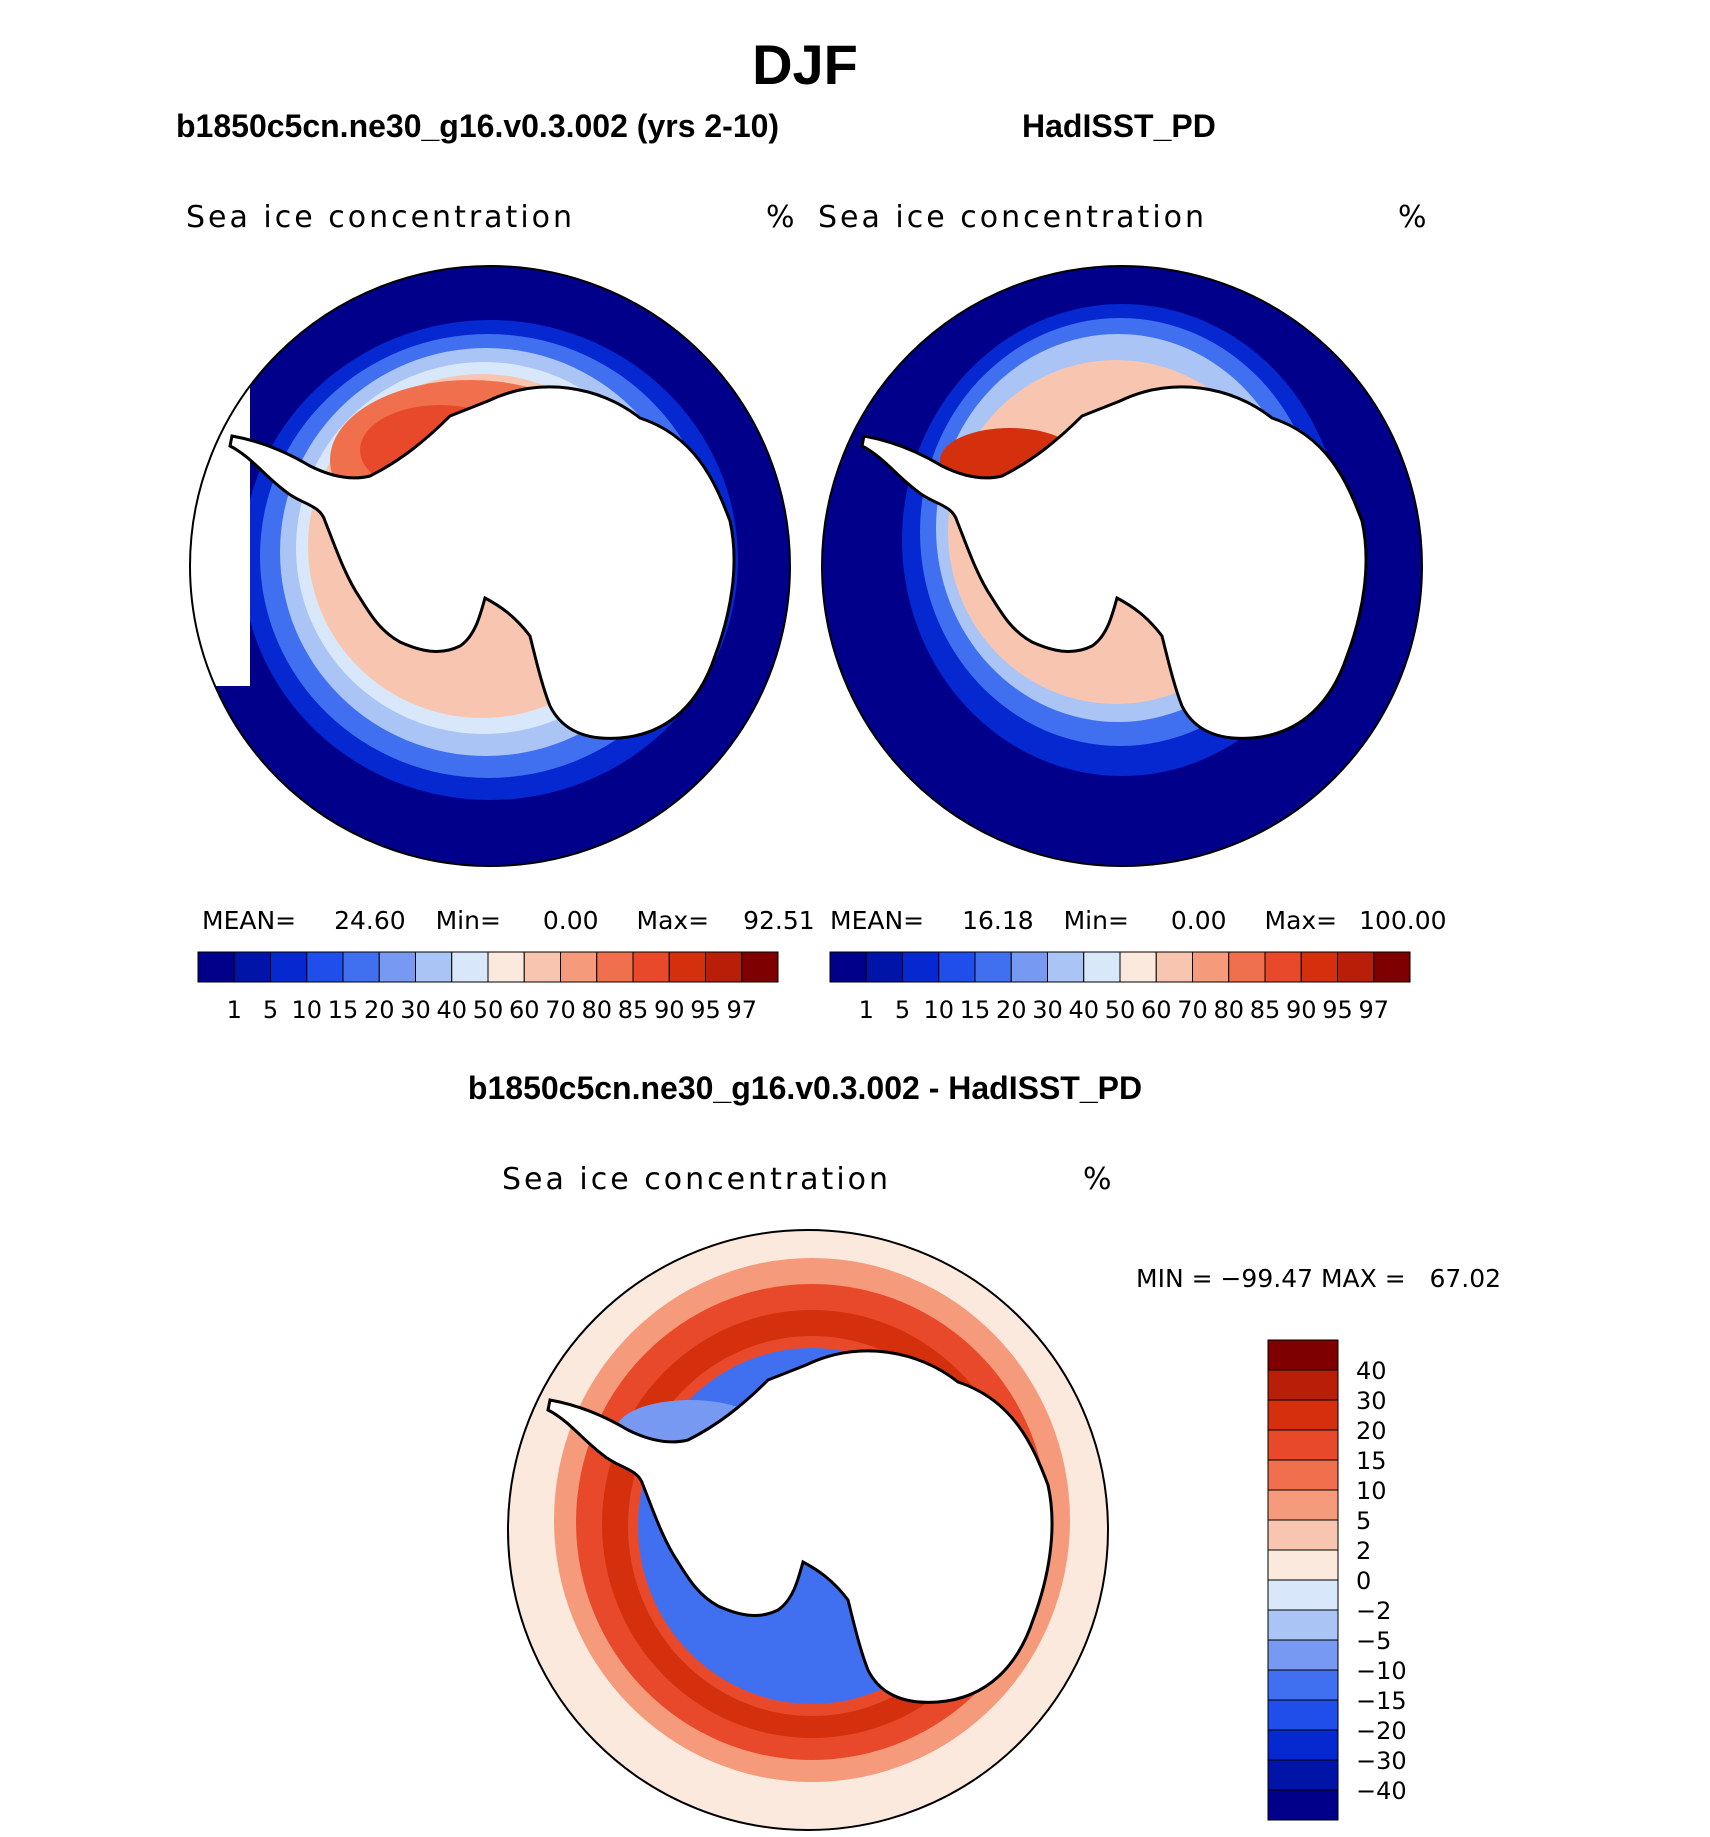  I want to click on colorbar-tick-label: −5, so click(1373, 1641).